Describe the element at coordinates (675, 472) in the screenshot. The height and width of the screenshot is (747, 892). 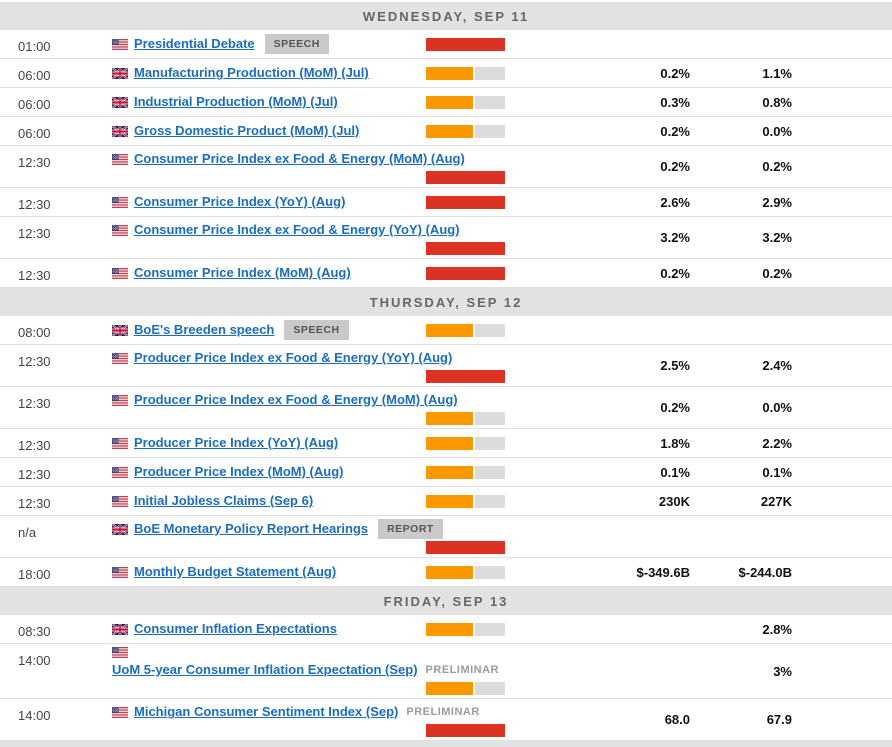
I see `consensus-value: 0.1%` at that location.